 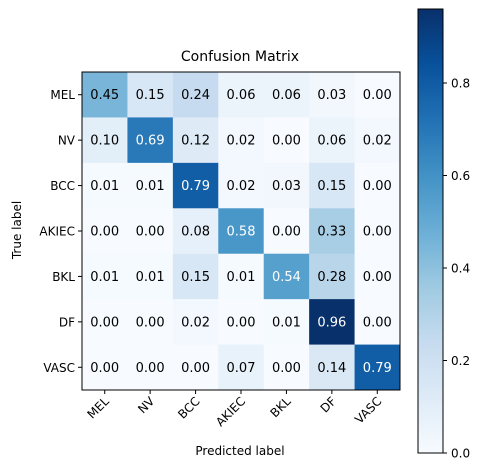 What do you see at coordinates (430, 231) in the screenshot?
I see `colorbar` at bounding box center [430, 231].